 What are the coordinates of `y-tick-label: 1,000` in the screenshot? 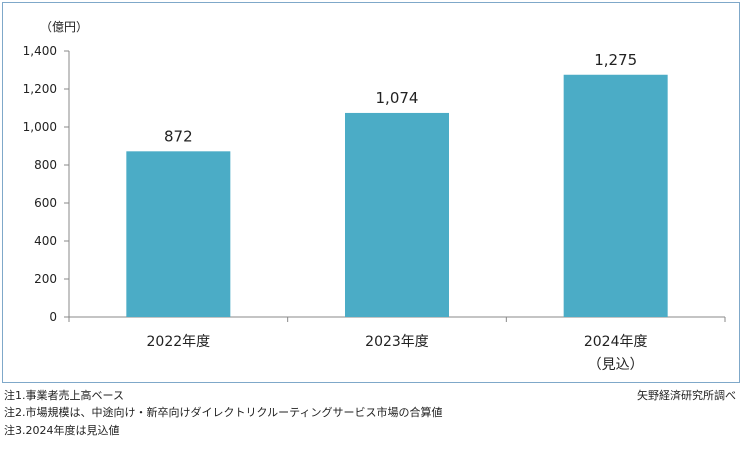 It's located at (40, 127).